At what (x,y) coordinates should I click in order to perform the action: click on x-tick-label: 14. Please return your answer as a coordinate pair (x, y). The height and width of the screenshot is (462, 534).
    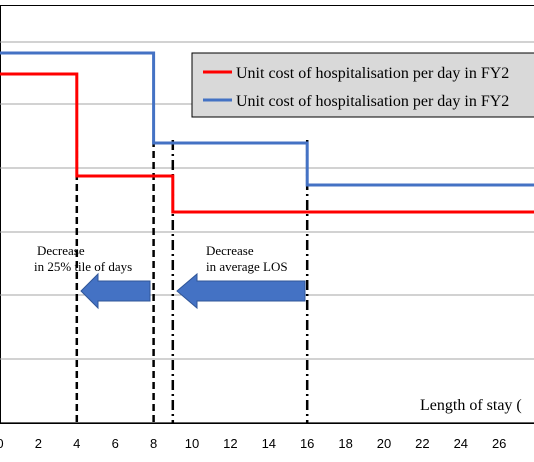
    Looking at the image, I should click on (269, 443).